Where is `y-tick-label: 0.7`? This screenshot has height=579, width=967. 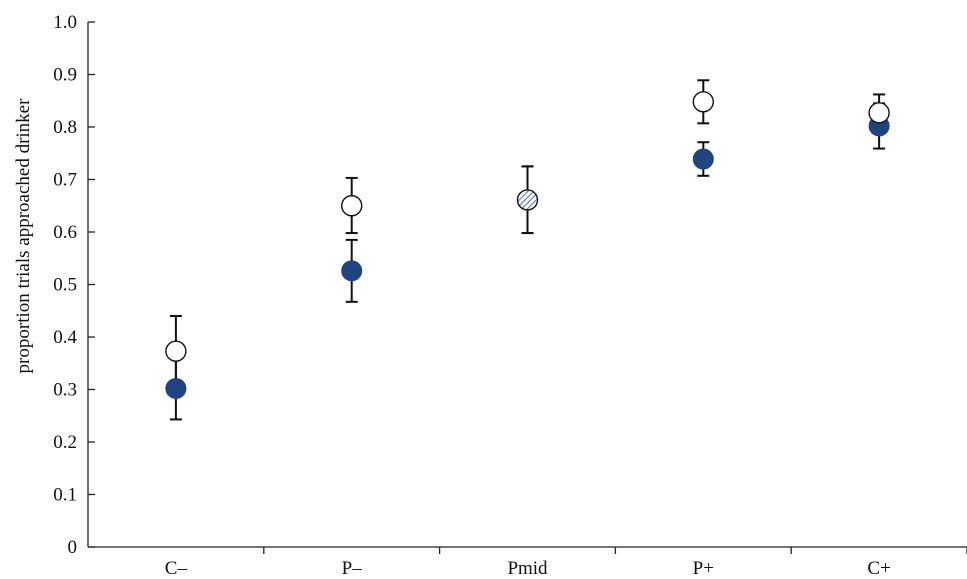 y-tick-label: 0.7 is located at coordinates (65, 180).